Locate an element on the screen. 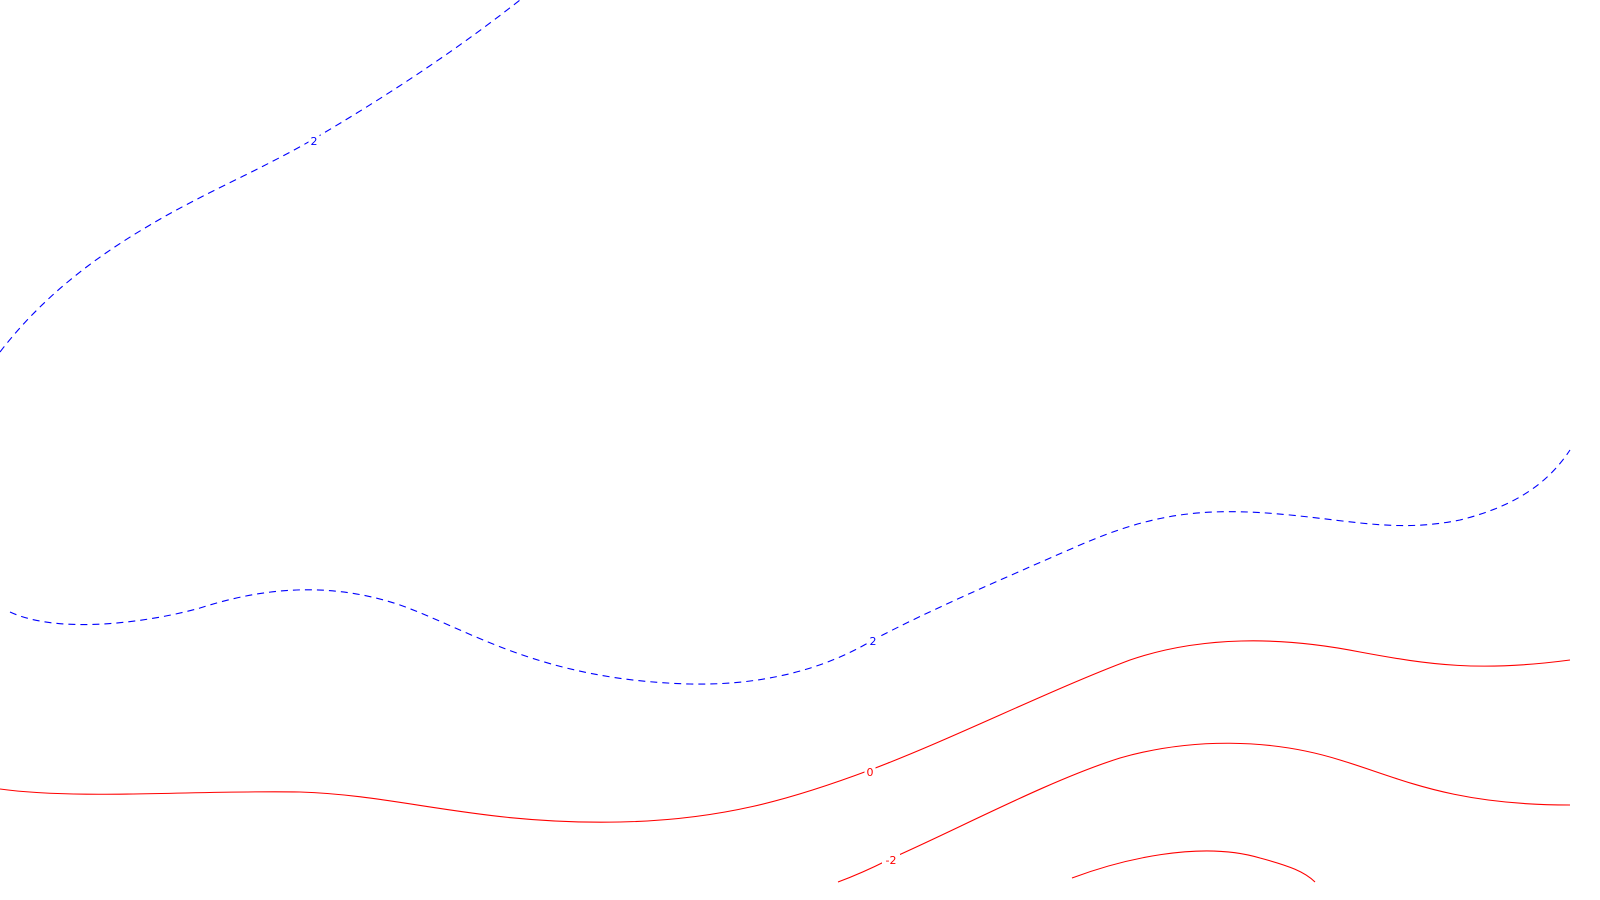 Image resolution: width=1600 pixels, height=900 pixels. contour-label-3: 0 is located at coordinates (870, 772).